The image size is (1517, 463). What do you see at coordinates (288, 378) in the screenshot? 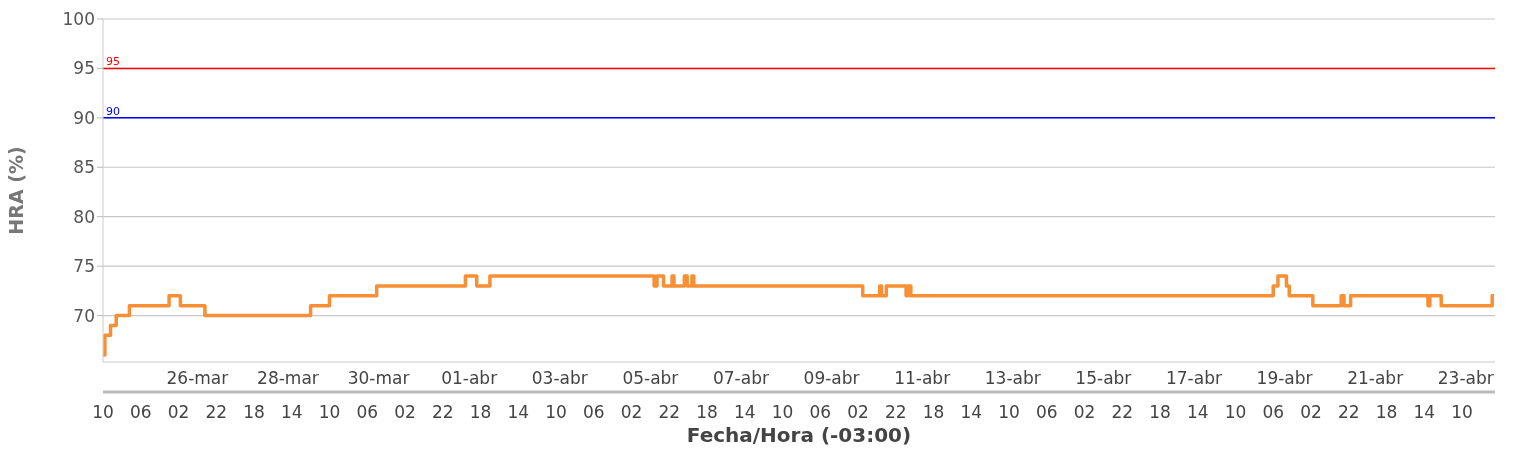
I see `x2-tick-label: 28-mar` at bounding box center [288, 378].